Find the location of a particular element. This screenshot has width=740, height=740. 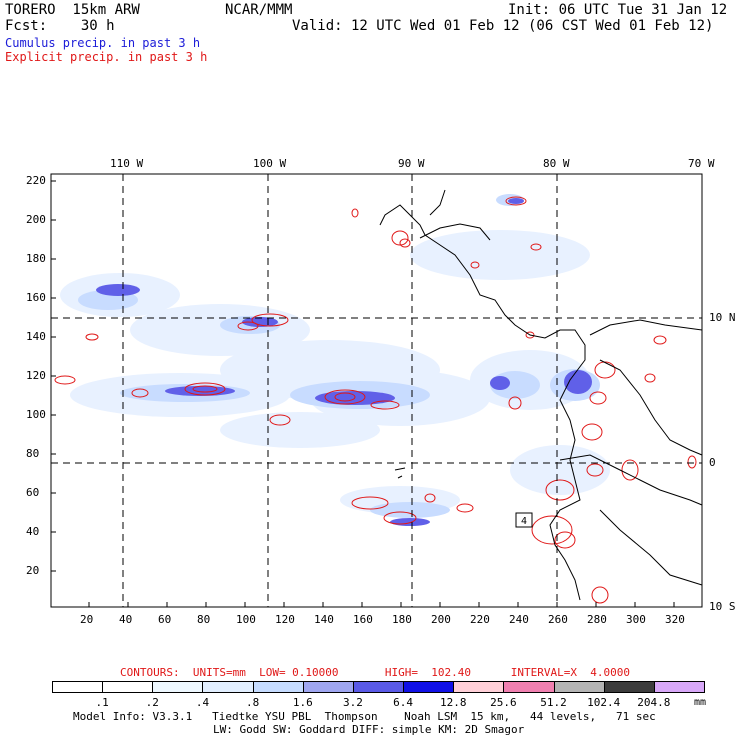

y-tick-label: 140 is located at coordinates (36, 336).